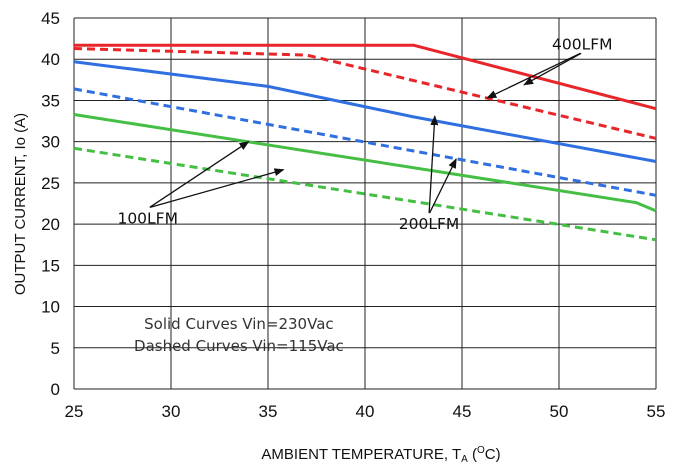 Image resolution: width=682 pixels, height=468 pixels. What do you see at coordinates (147, 218) in the screenshot?
I see `annotation-label-3: 100LFM` at bounding box center [147, 218].